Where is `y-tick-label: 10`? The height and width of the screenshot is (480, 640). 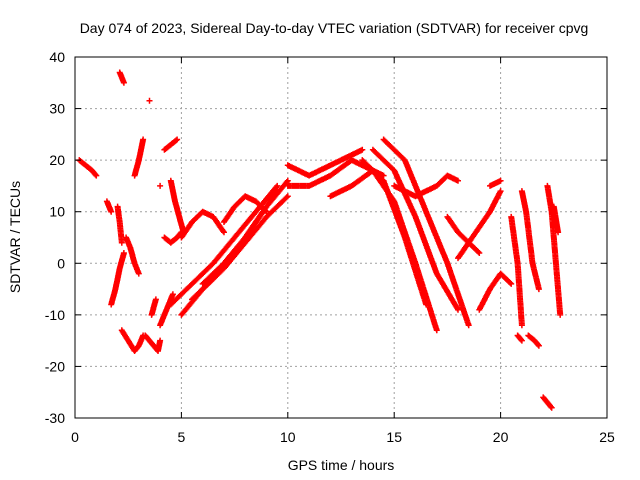 y-tick-label: 10 is located at coordinates (57, 212).